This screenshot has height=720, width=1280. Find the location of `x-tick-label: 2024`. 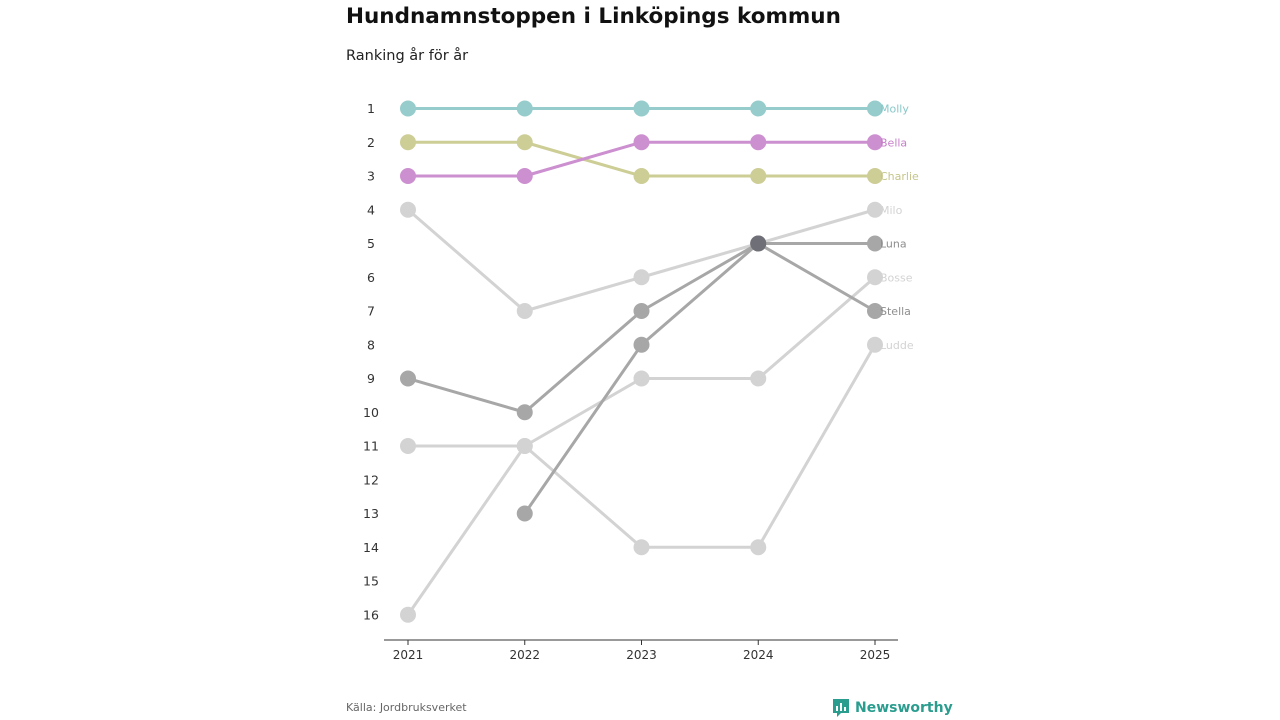

x-tick-label: 2024 is located at coordinates (758, 655).